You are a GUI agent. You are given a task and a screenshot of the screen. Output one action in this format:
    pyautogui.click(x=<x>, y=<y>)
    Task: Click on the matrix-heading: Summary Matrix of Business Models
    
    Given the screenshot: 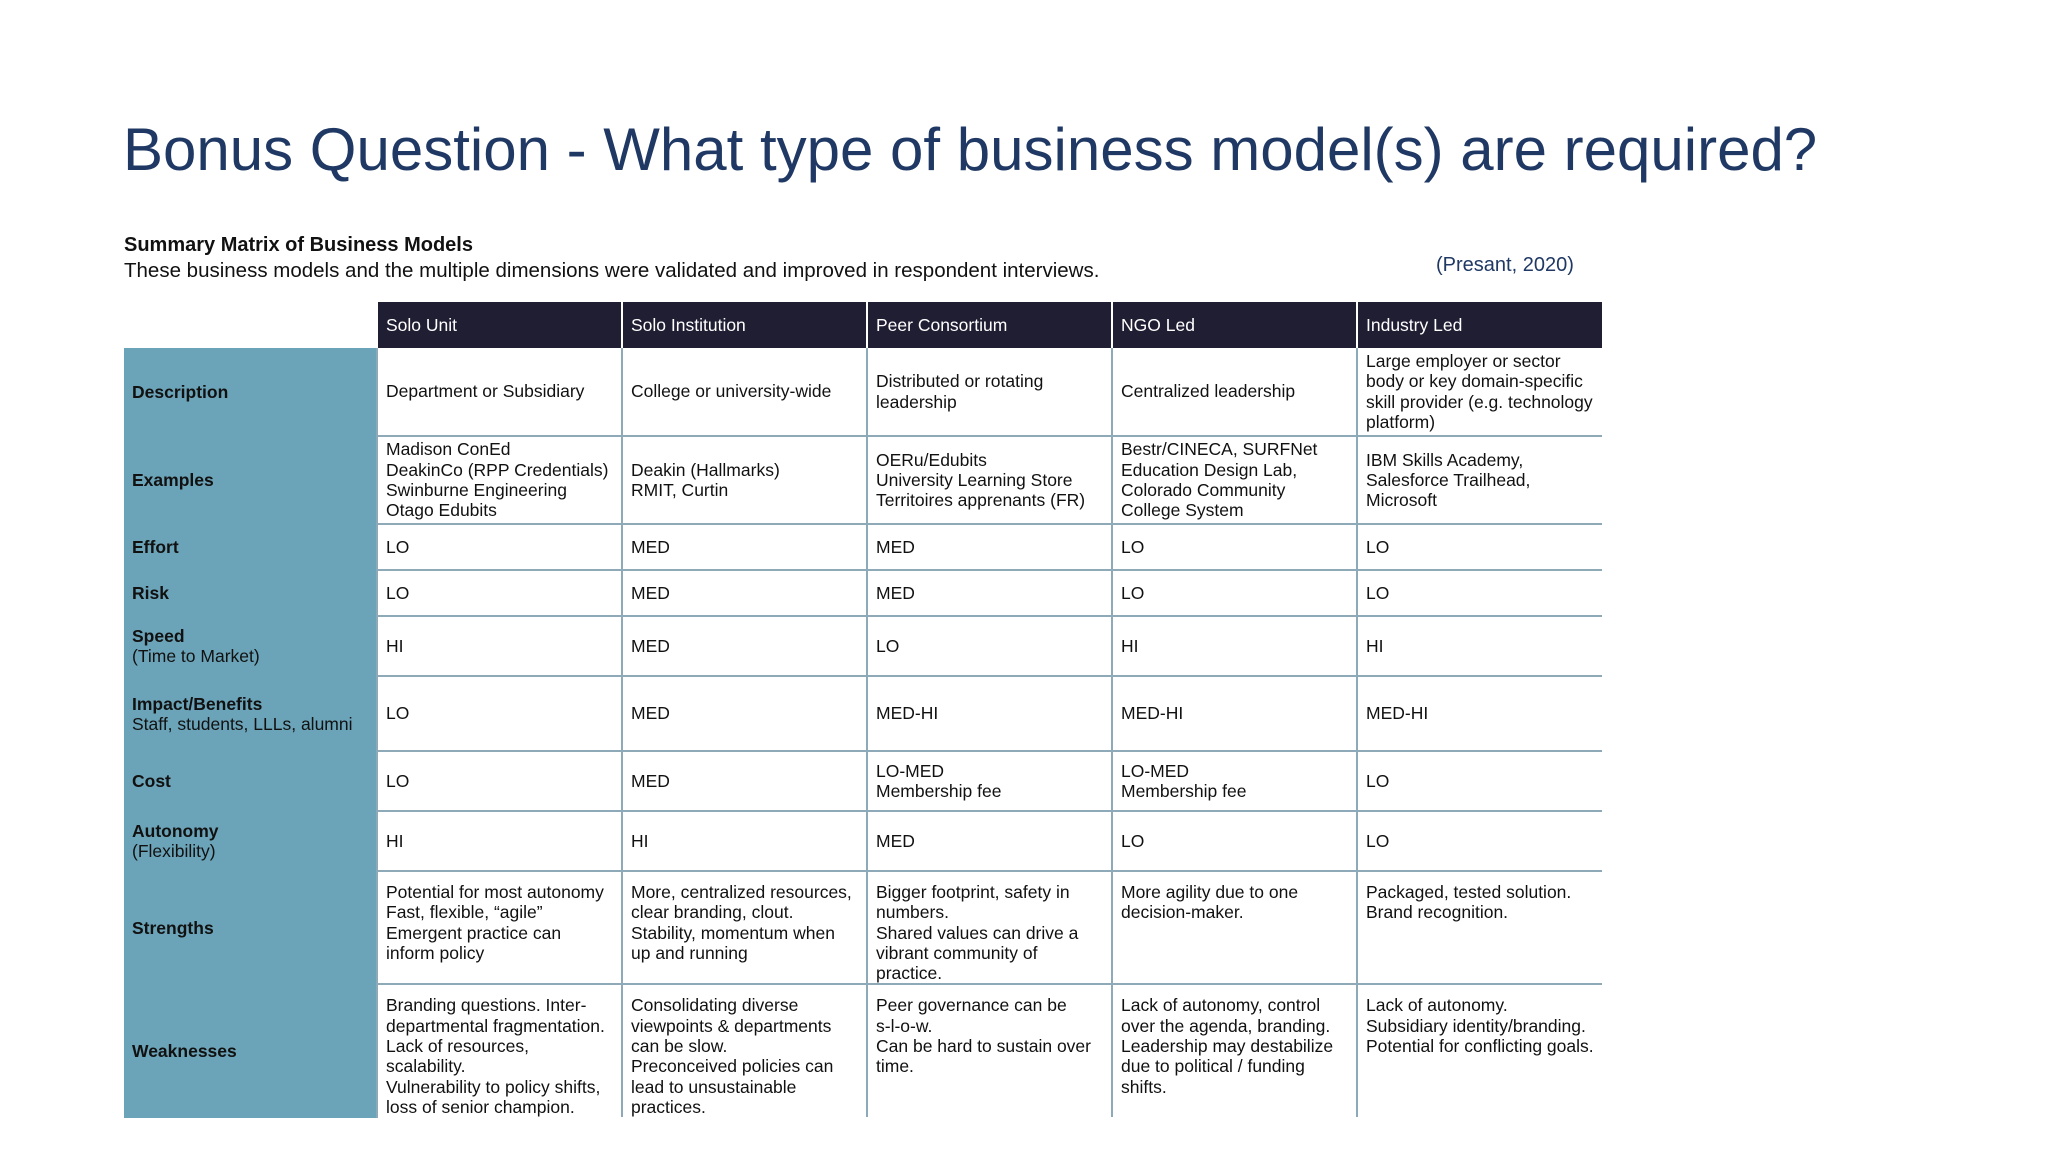 What is the action you would take?
    pyautogui.click(x=298, y=245)
    